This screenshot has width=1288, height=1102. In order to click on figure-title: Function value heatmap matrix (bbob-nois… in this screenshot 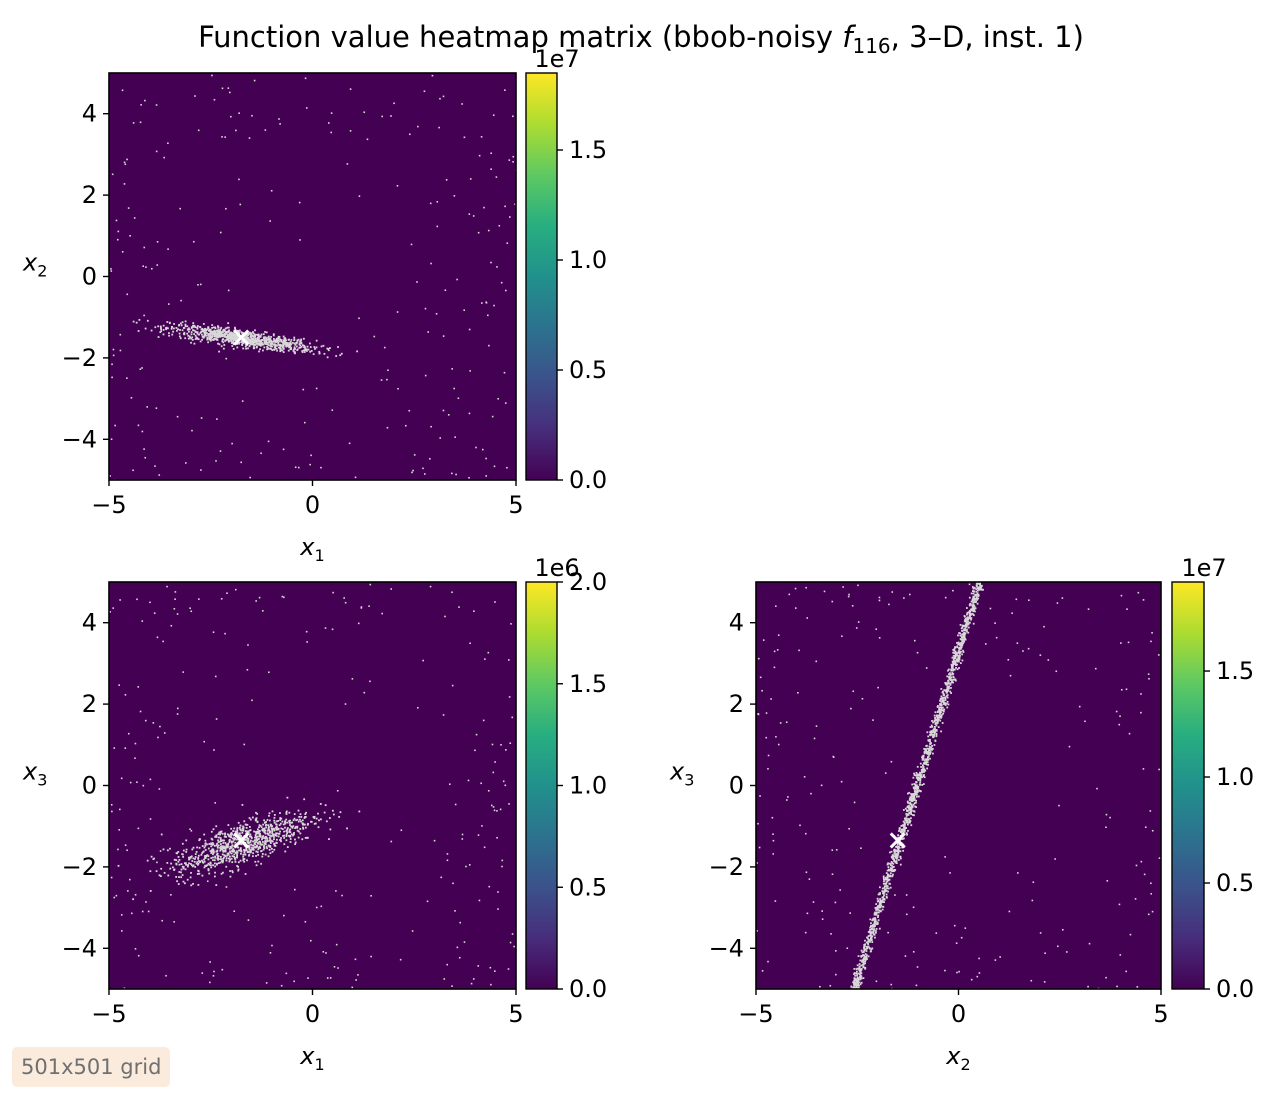, I will do `click(641, 39)`.